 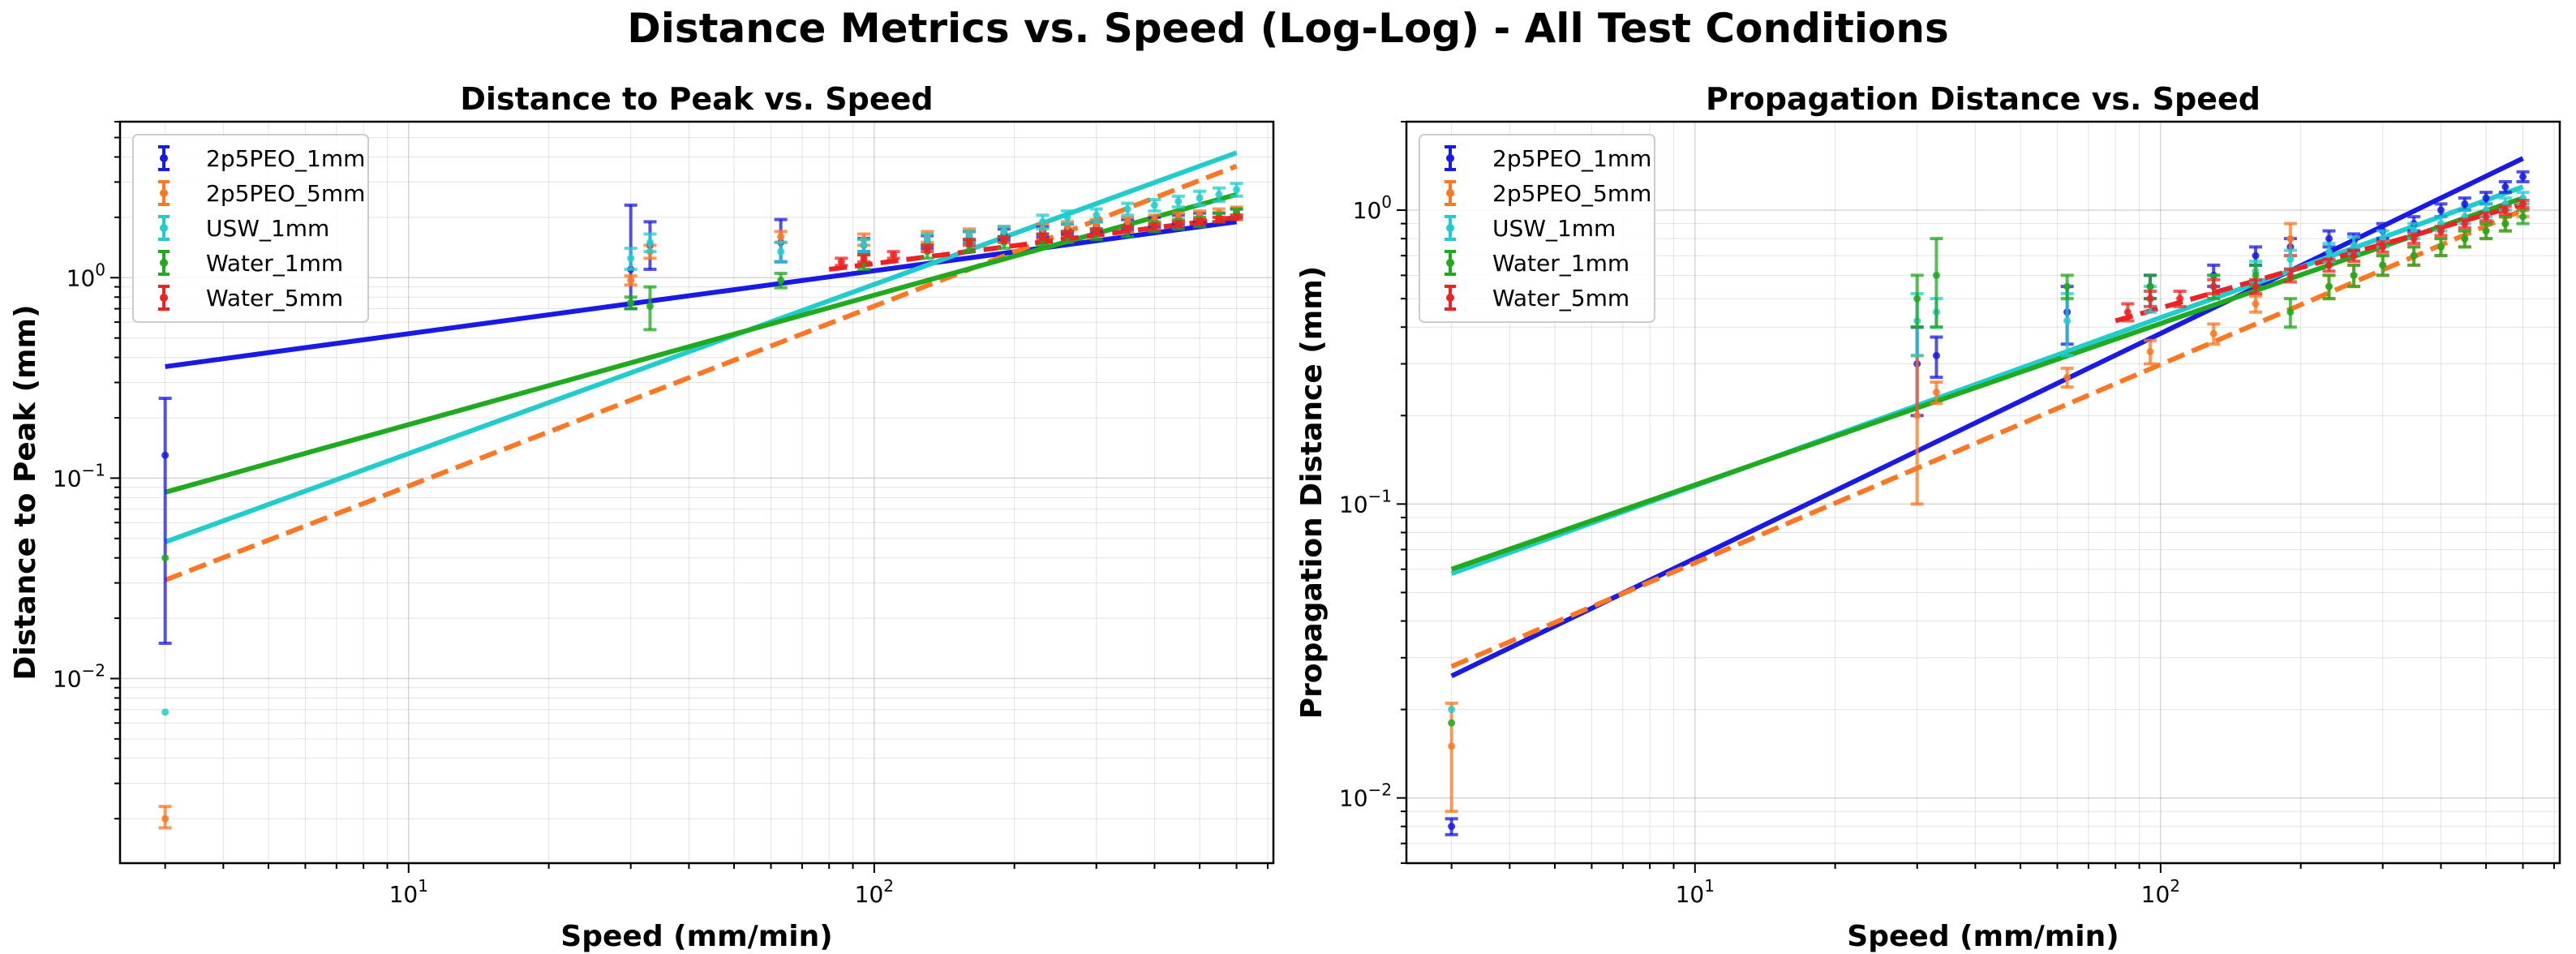 I want to click on chart-title: Propagation Distance vs. Speed, so click(x=1983, y=99).